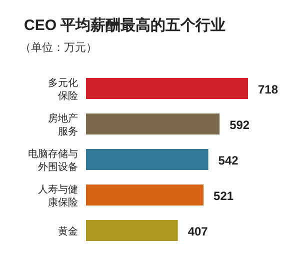 The height and width of the screenshot is (263, 308). I want to click on data-label: 592, so click(240, 125).